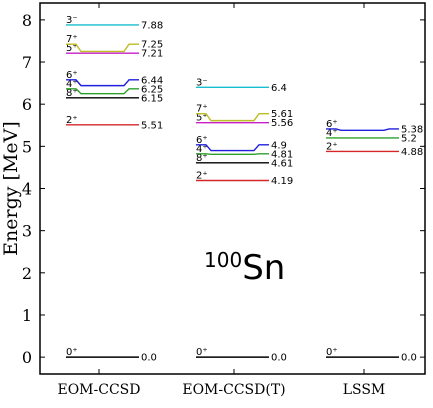  I want to click on level-value-0-6plus: 6.44, so click(152, 80).